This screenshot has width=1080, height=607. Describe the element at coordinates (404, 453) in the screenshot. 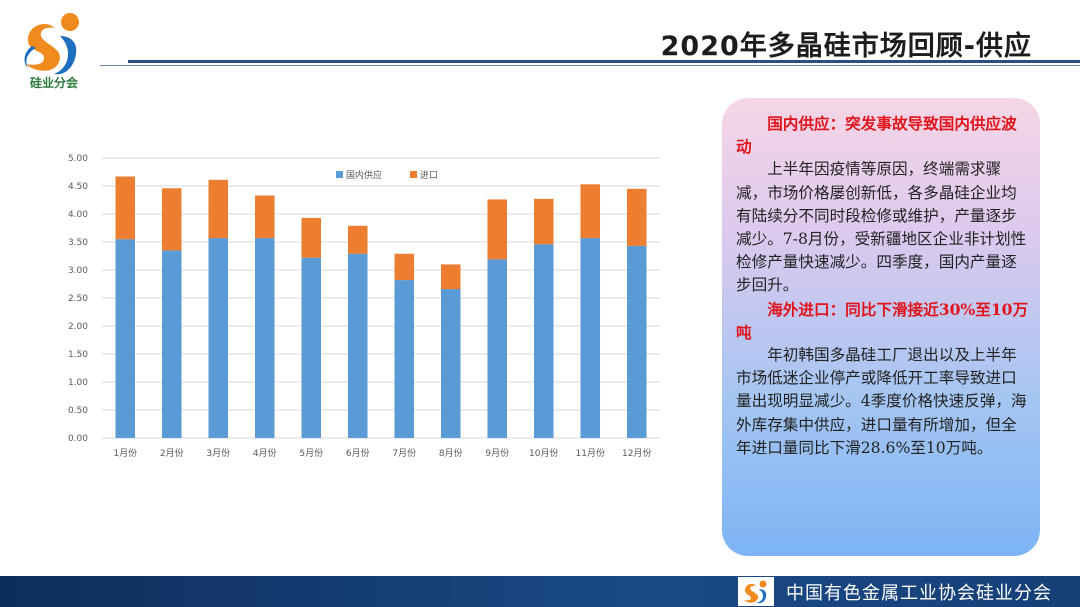

I see `x-tick-label: 7月份` at that location.